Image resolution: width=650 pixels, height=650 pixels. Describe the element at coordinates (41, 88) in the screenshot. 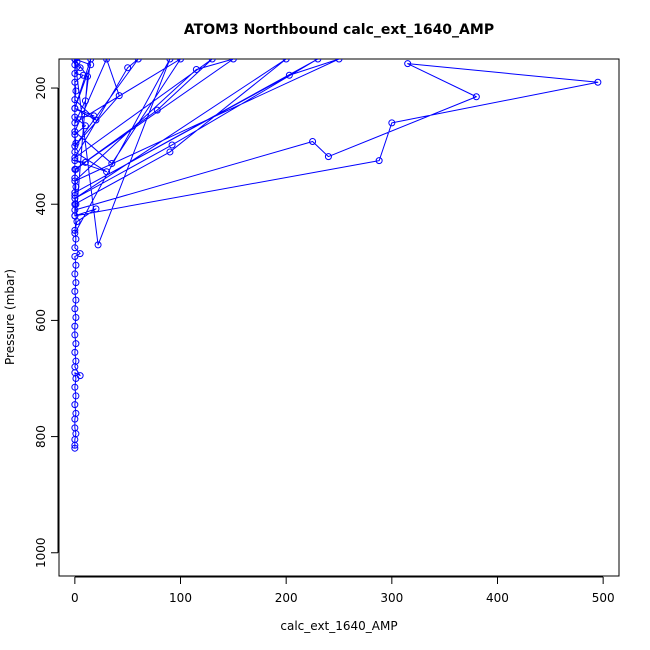

I see `y-tick-label: 200` at that location.